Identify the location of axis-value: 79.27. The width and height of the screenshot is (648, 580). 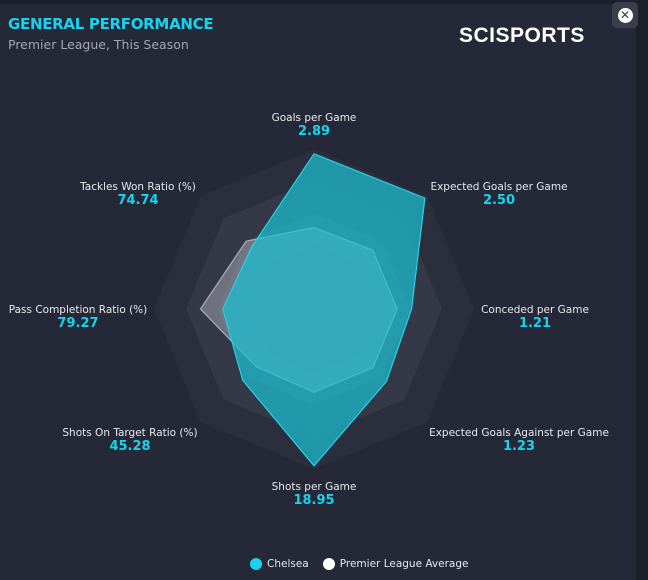
(78, 323).